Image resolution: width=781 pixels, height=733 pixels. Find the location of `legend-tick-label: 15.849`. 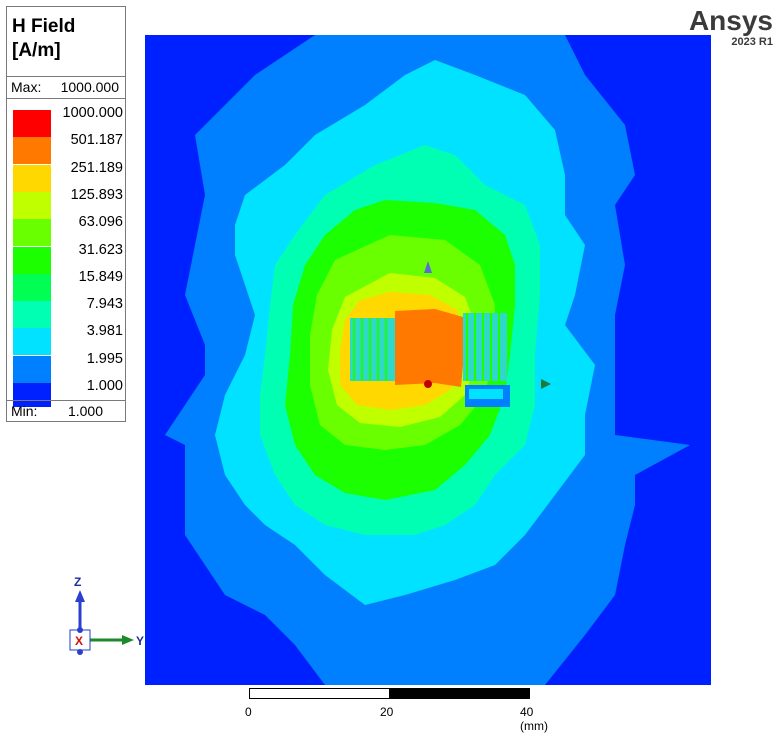

legend-tick-label: 15.849 is located at coordinates (100, 276).